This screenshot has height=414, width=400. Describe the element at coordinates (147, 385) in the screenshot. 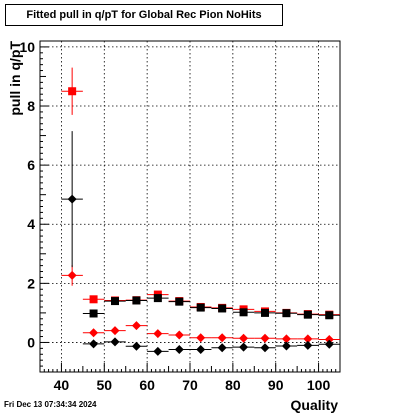

I see `x-tick-label: 60` at that location.